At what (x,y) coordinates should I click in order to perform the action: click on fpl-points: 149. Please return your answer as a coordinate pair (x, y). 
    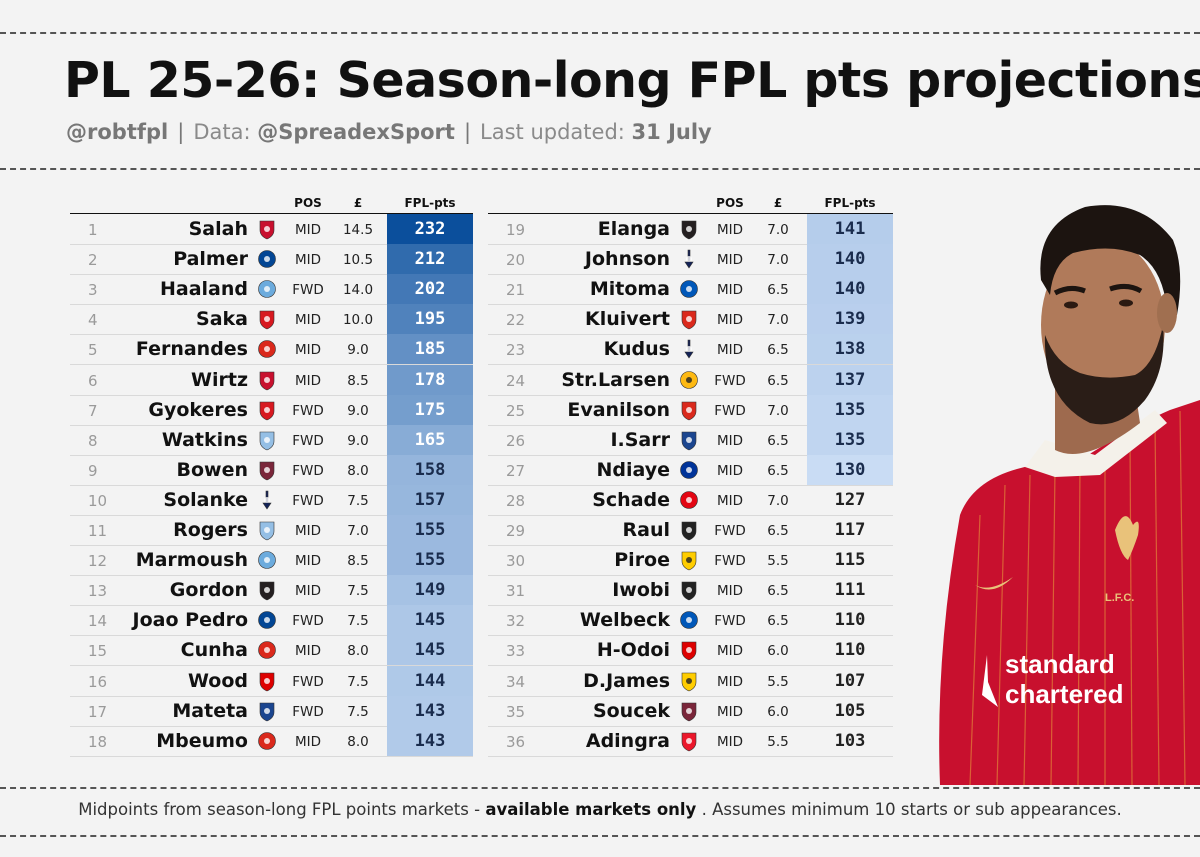
    Looking at the image, I should click on (430, 590).